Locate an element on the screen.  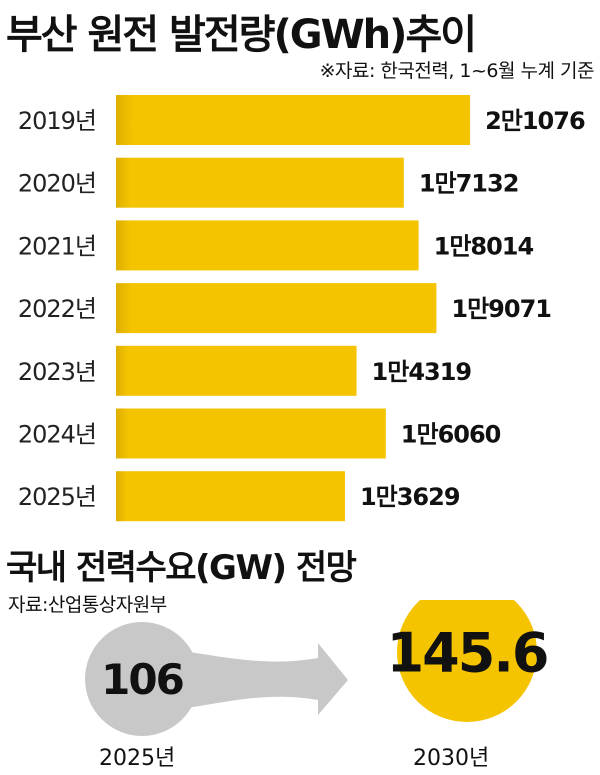
forecast-year-start: 2025년 is located at coordinates (137, 758).